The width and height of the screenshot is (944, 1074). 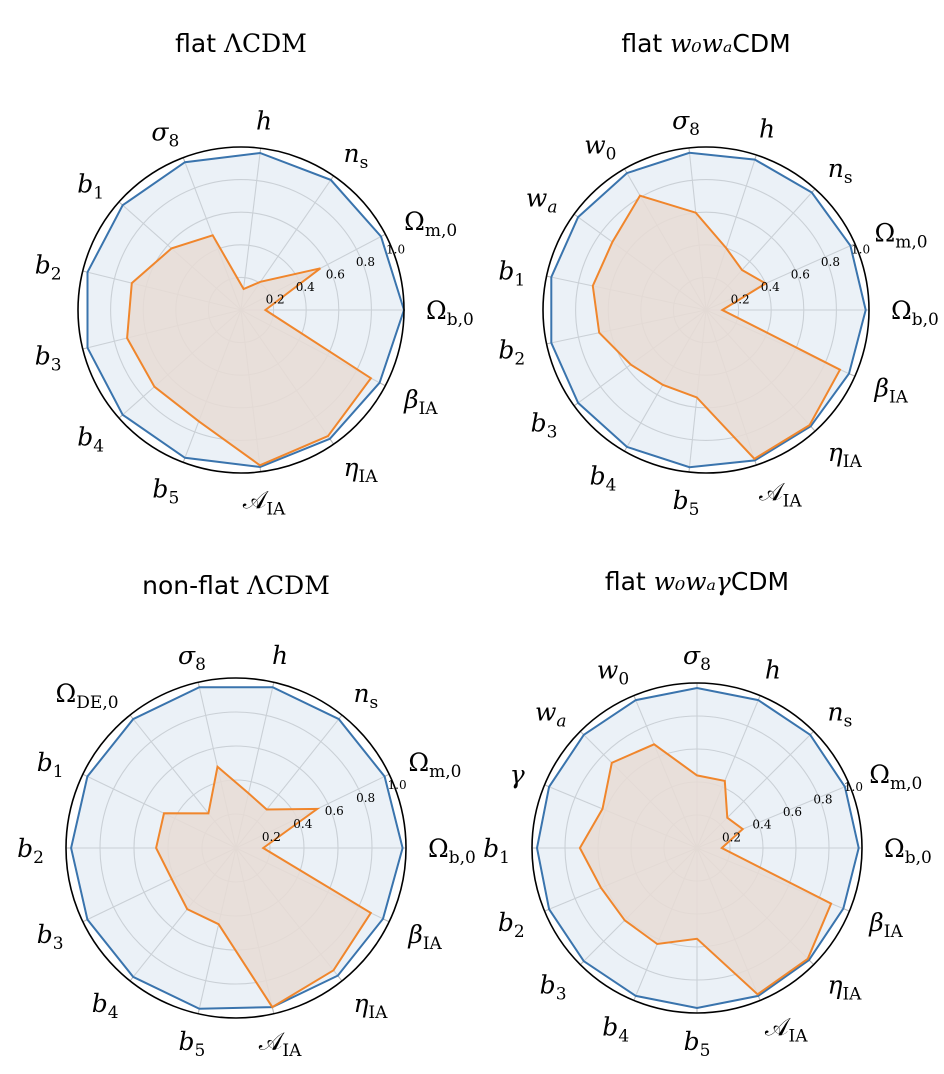 What do you see at coordinates (517, 774) in the screenshot?
I see `param-label: γ` at bounding box center [517, 774].